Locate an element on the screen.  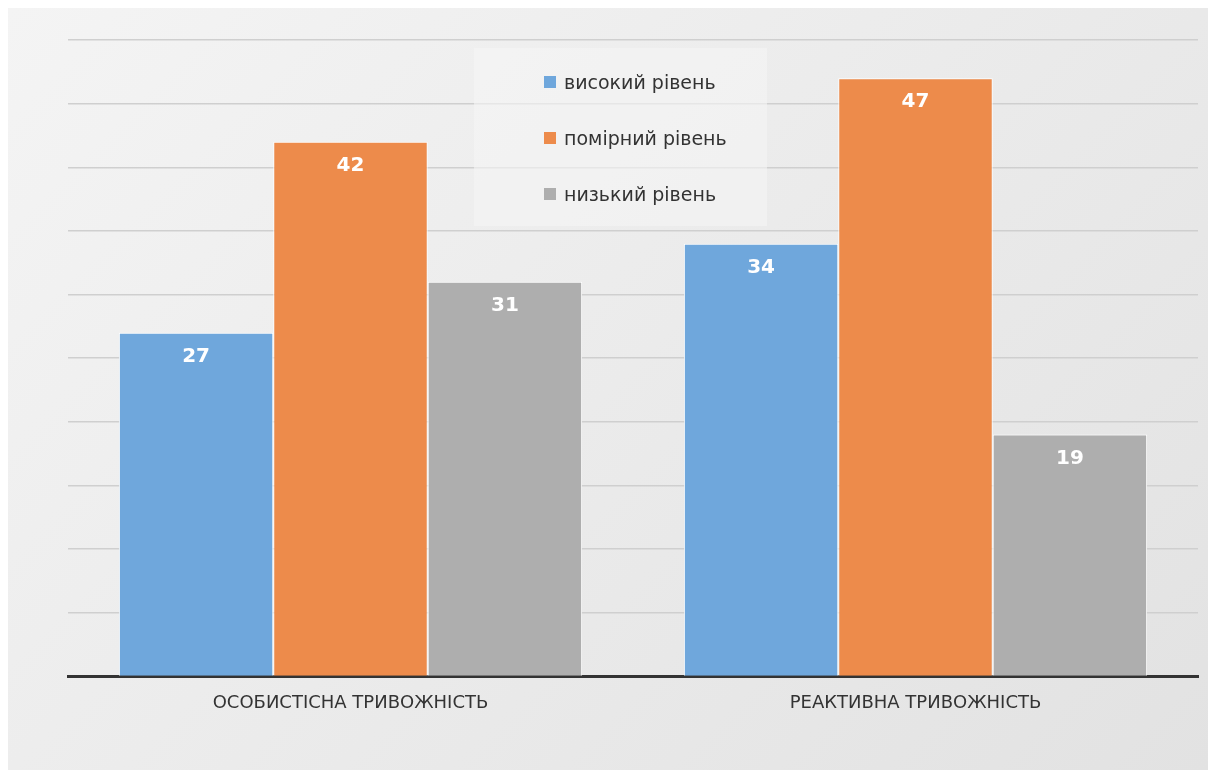
x-tick-label: ОСОБИСТІСНА ТРИВОЖНІСТЬ is located at coordinates (350, 701).